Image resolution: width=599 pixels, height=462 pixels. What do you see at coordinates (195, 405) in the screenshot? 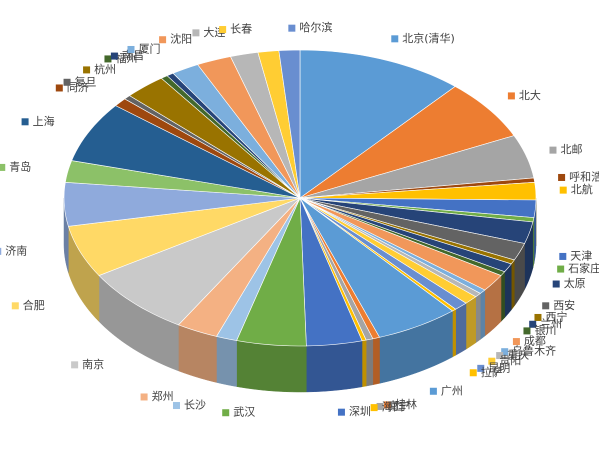
I see `slice-label: 长沙` at bounding box center [195, 405].